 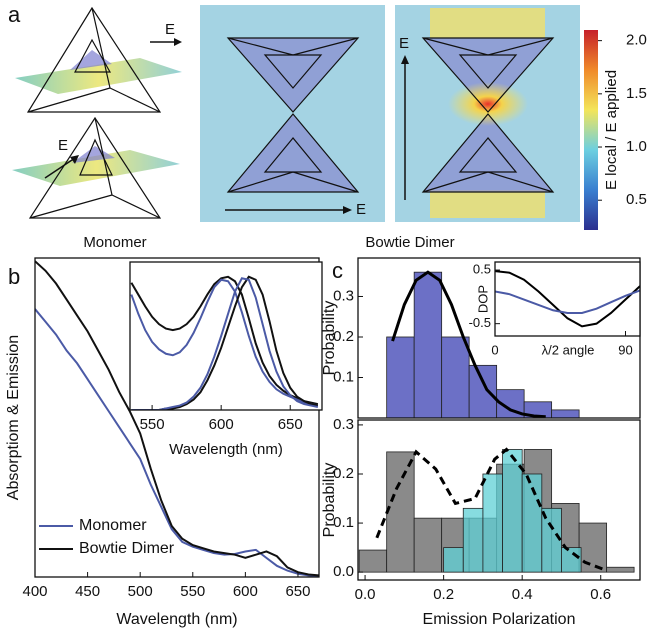 I want to click on dimer-render-x, so click(x=292, y=113).